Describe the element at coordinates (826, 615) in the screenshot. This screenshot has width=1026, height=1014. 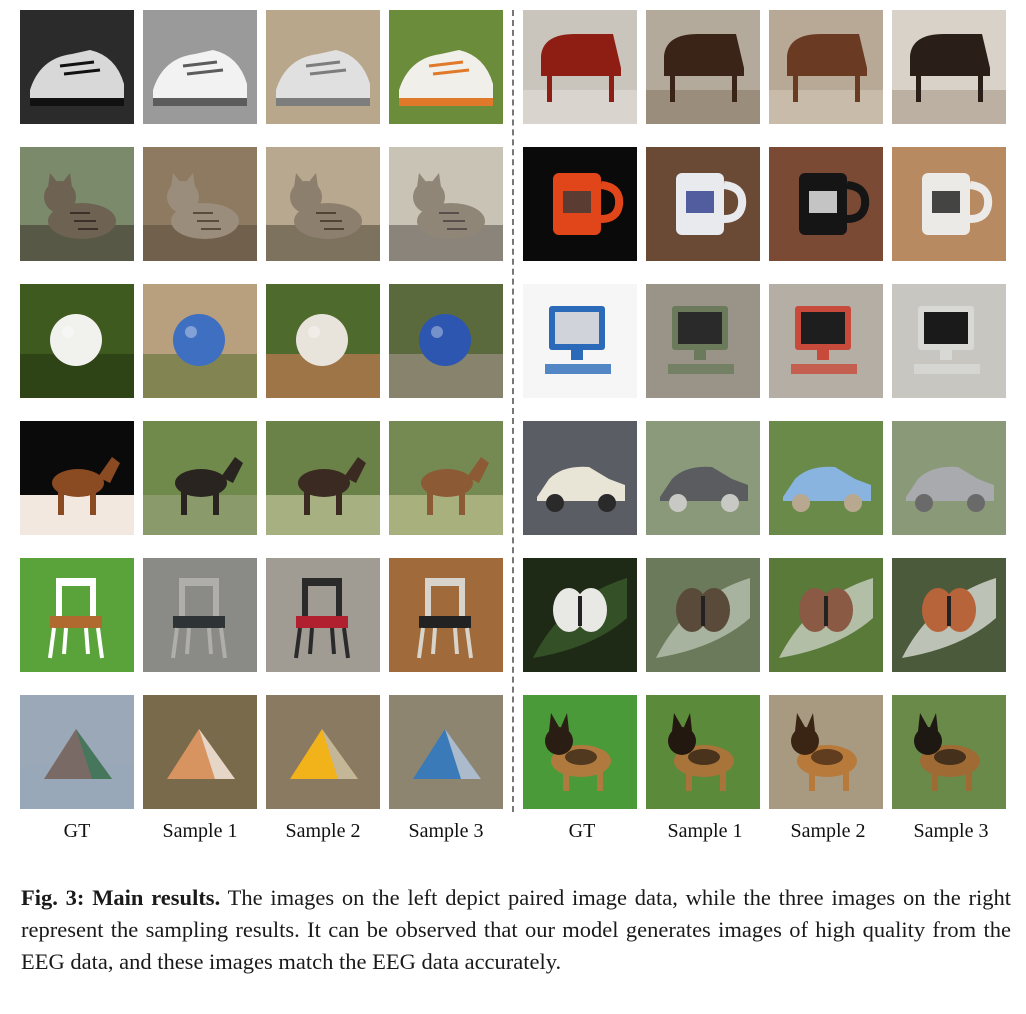
I see `right-butterfly-sample-2-image` at that location.